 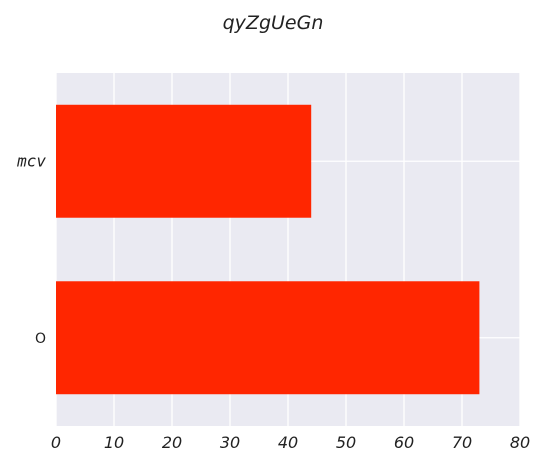 What do you see at coordinates (462, 442) in the screenshot?
I see `x-tick-label: 70` at bounding box center [462, 442].